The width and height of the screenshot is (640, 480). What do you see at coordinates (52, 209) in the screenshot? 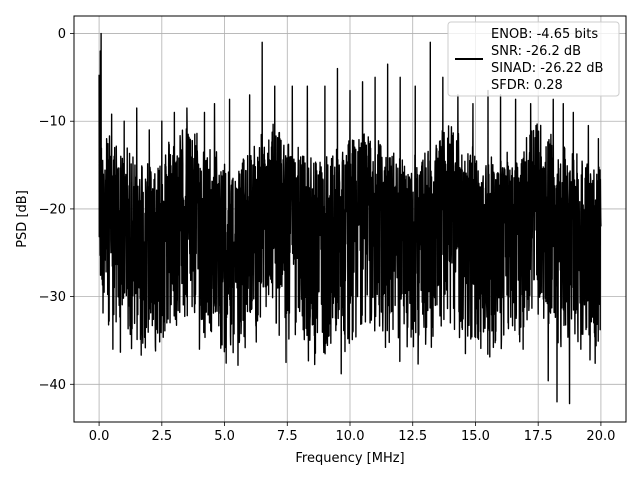
I see `y-tick-label: −20` at bounding box center [52, 209].